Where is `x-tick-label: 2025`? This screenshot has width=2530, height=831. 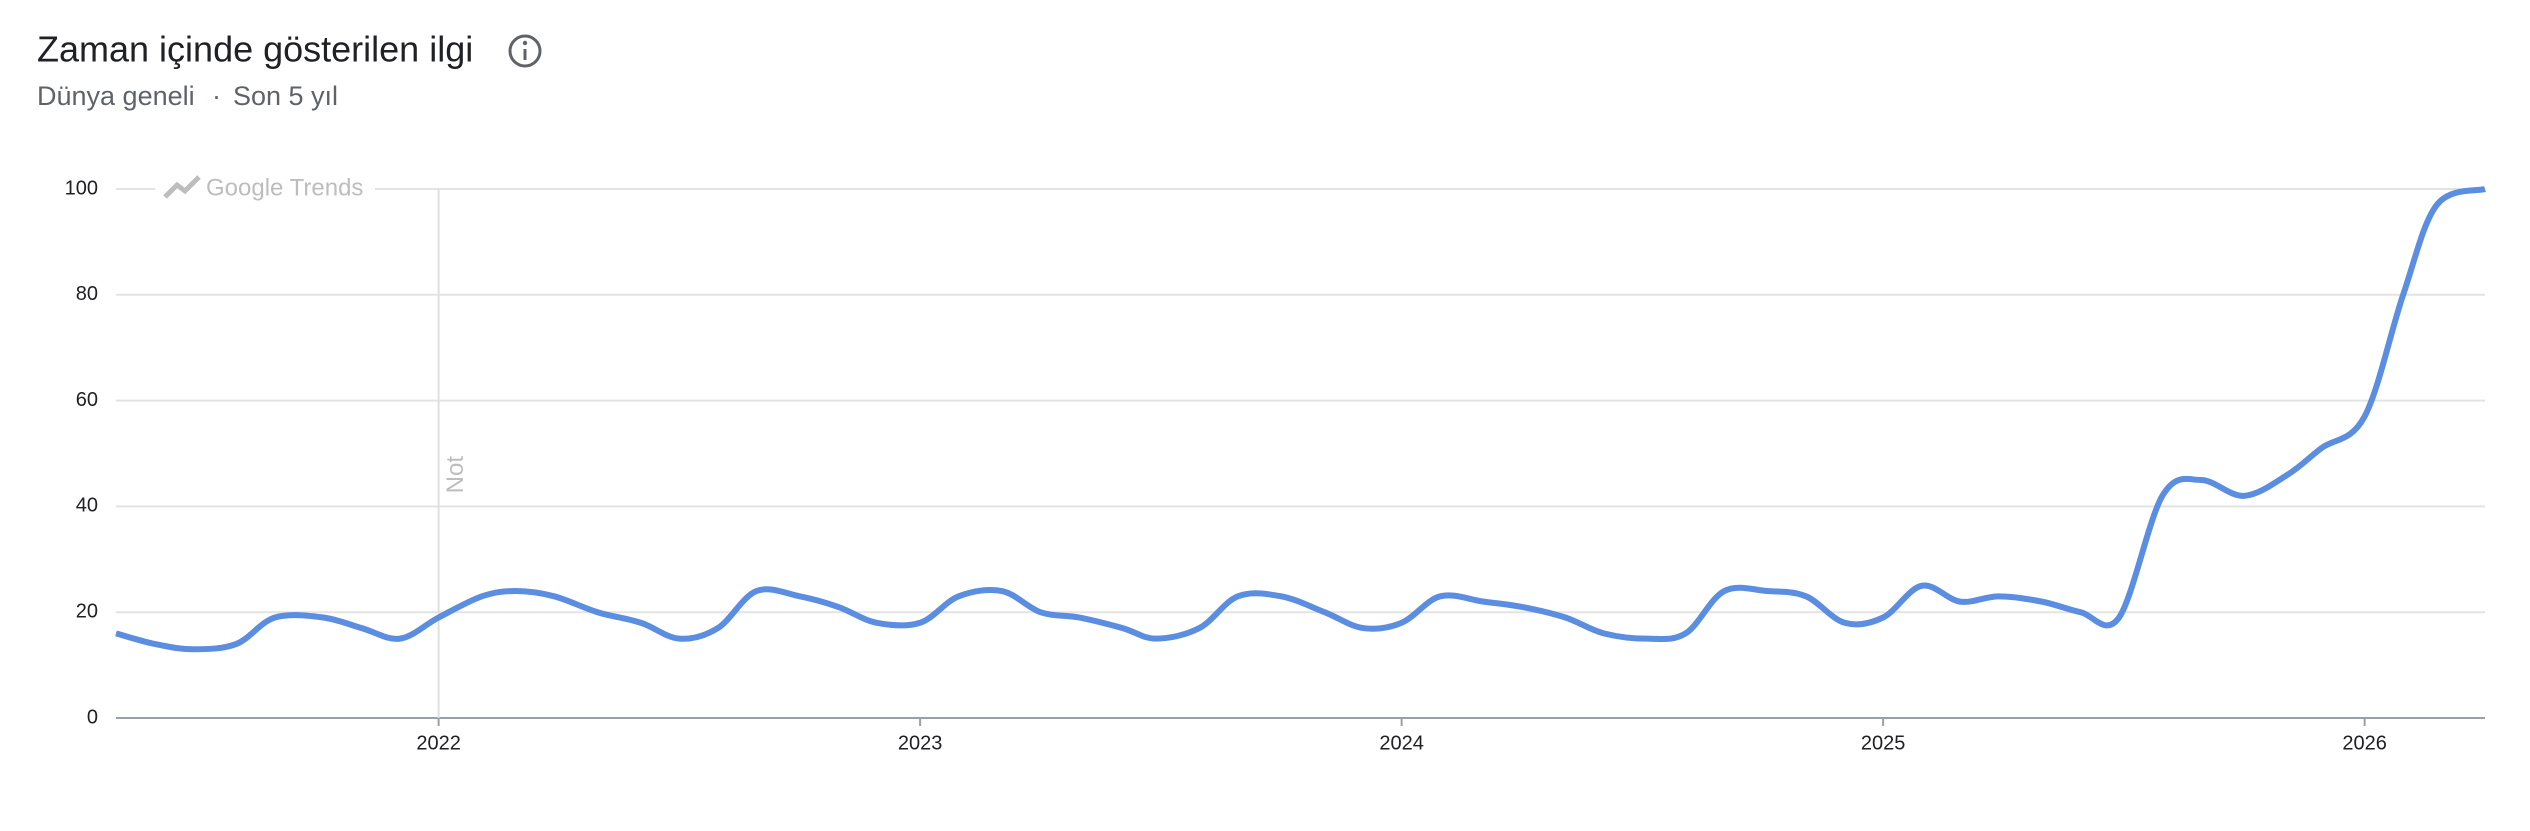
x-tick-label: 2025 is located at coordinates (1883, 743).